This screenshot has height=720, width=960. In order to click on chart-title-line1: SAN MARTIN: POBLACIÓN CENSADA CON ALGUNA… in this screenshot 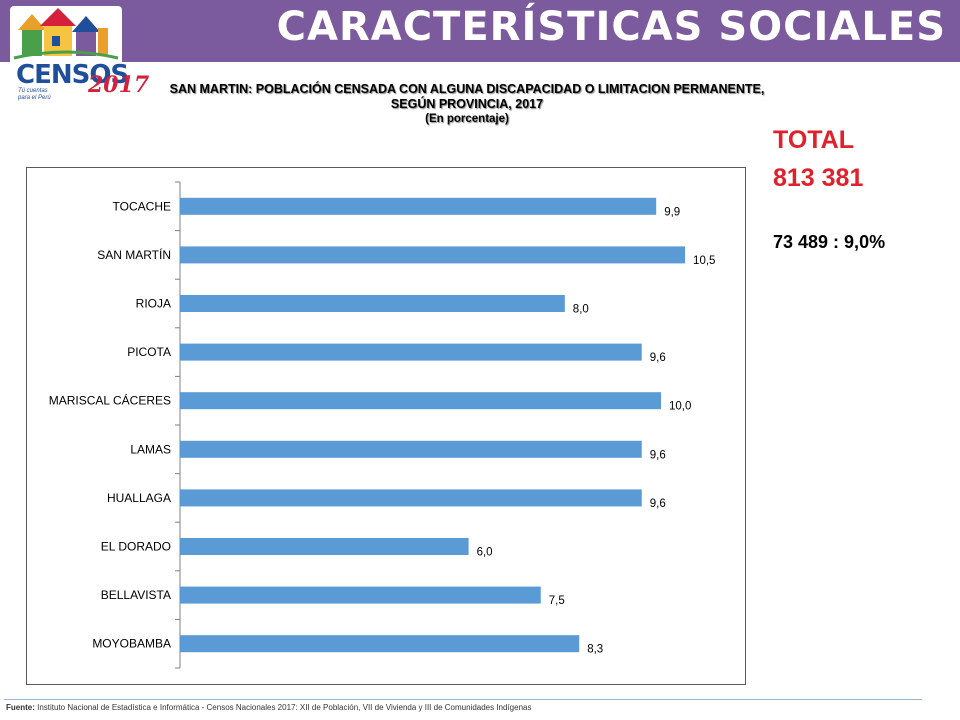, I will do `click(467, 89)`.